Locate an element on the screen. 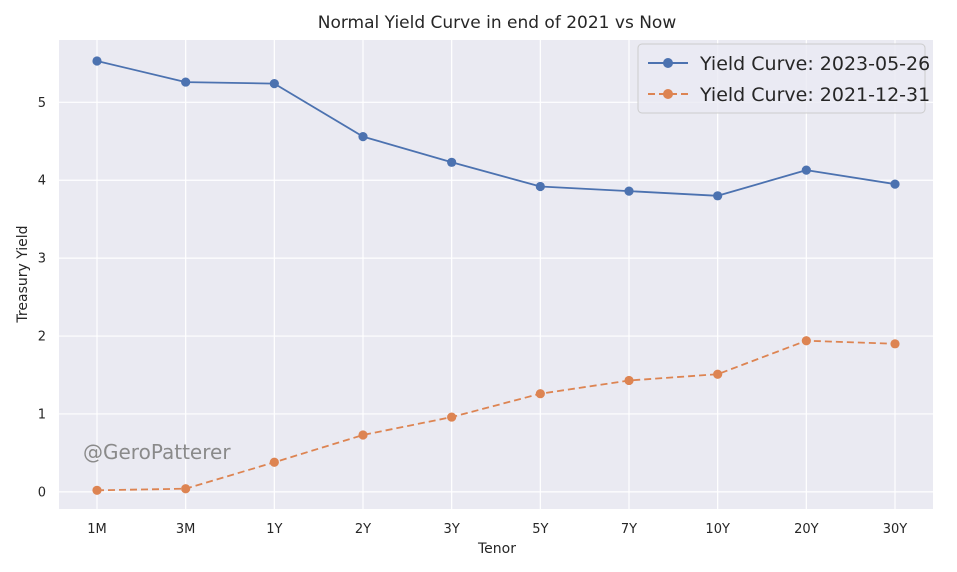 The image size is (957, 572). x-tick-label: 5Y is located at coordinates (540, 529).